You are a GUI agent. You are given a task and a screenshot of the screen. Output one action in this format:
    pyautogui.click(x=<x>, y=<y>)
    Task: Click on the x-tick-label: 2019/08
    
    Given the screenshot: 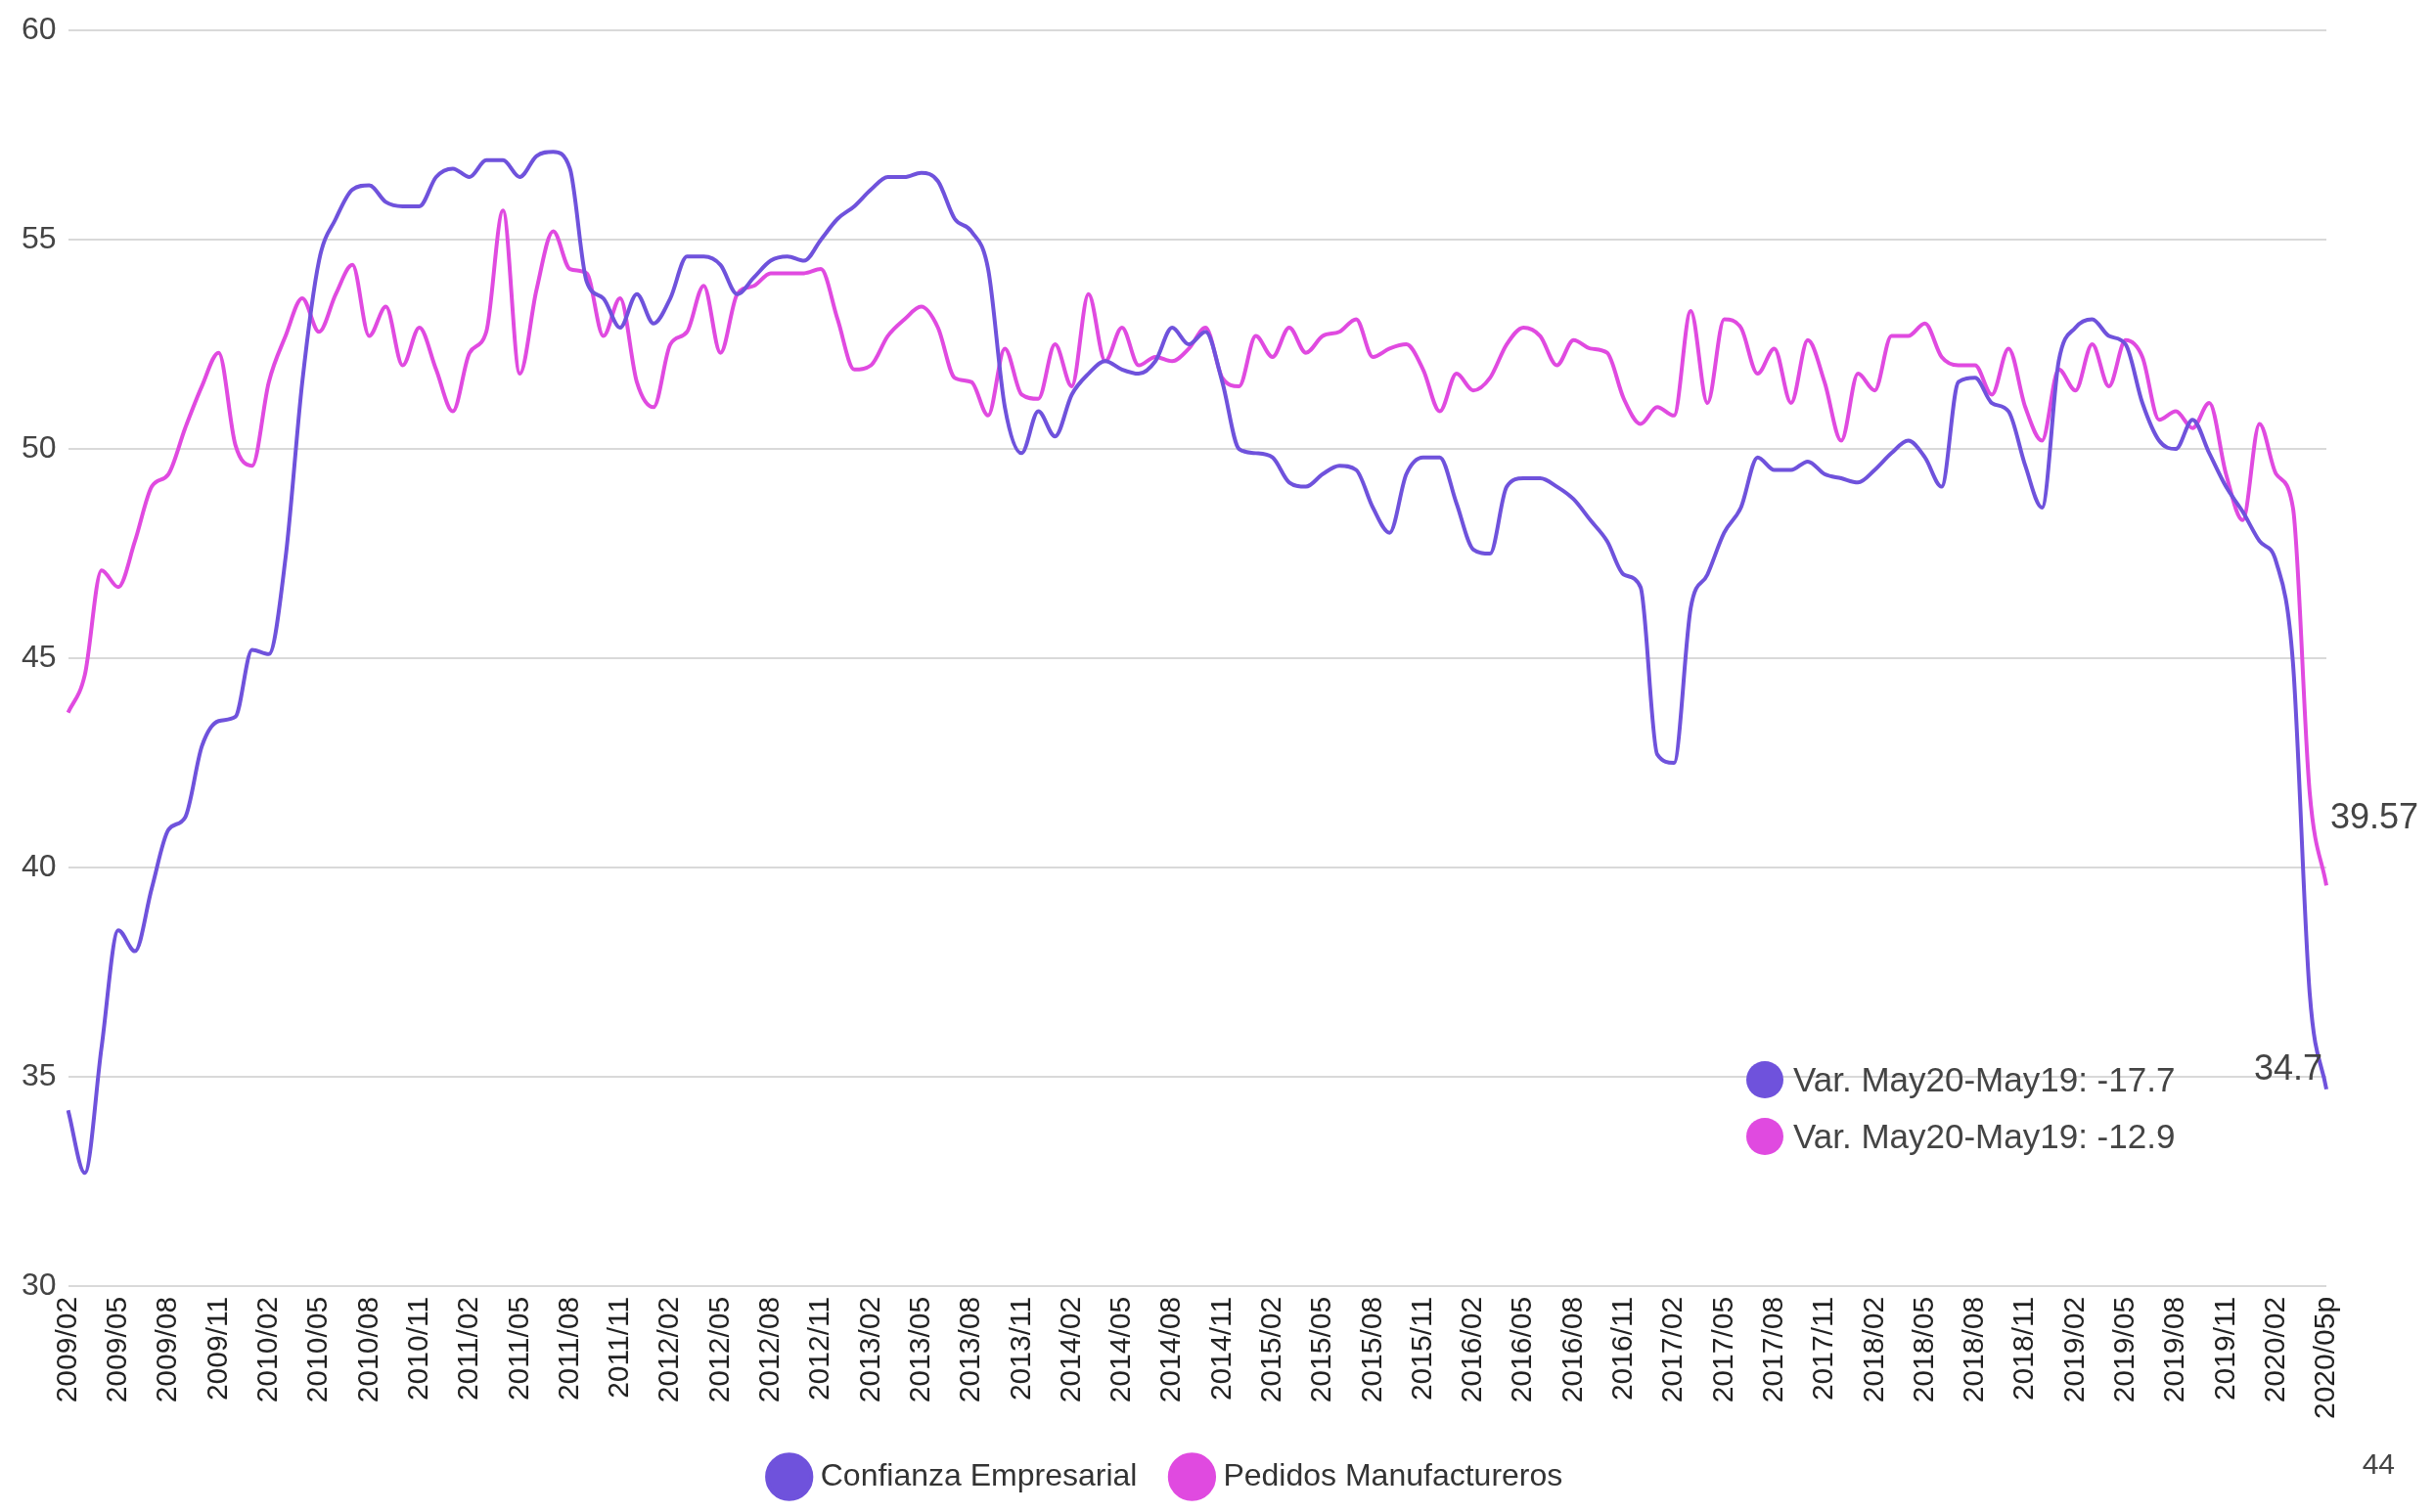 What is the action you would take?
    pyautogui.click(x=2174, y=1350)
    